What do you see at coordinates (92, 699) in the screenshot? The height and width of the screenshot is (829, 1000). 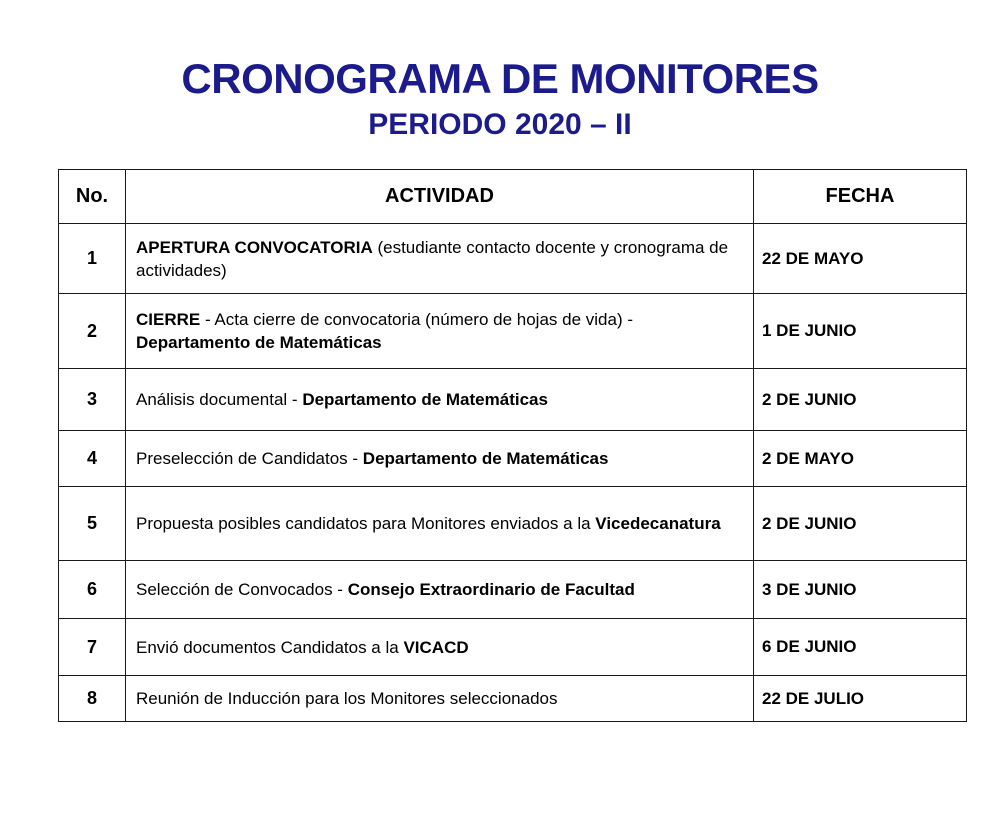 I see `row-number: 8` at bounding box center [92, 699].